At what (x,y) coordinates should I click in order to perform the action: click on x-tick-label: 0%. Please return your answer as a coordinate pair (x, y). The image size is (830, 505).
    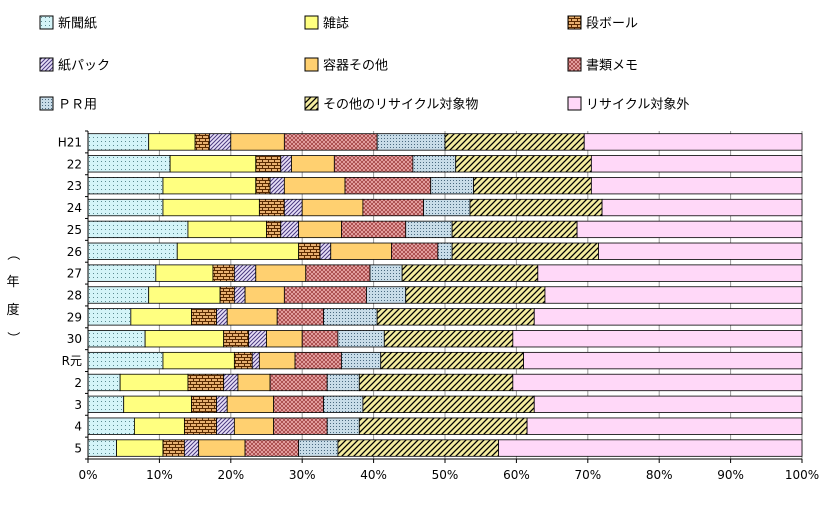
    Looking at the image, I should click on (87, 475).